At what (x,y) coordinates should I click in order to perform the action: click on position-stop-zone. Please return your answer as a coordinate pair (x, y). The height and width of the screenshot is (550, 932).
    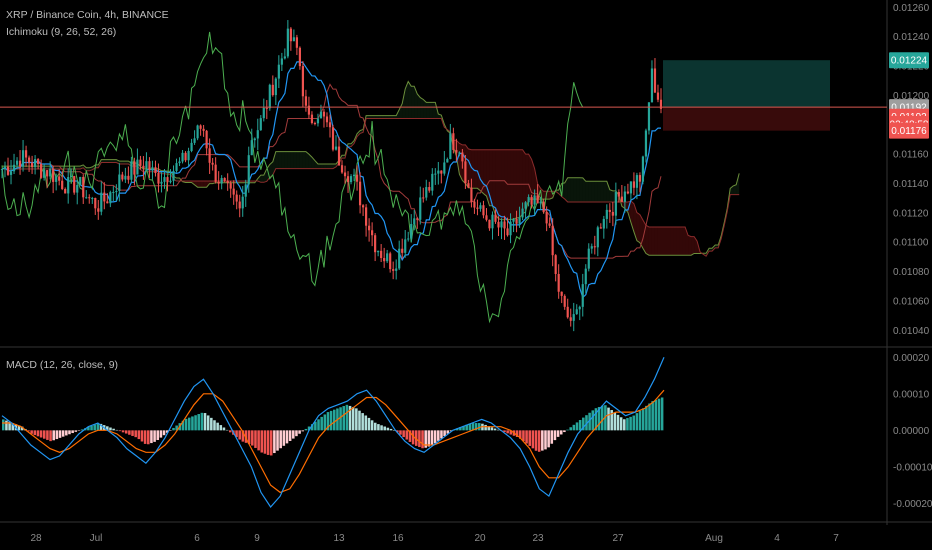
    Looking at the image, I should click on (746, 119).